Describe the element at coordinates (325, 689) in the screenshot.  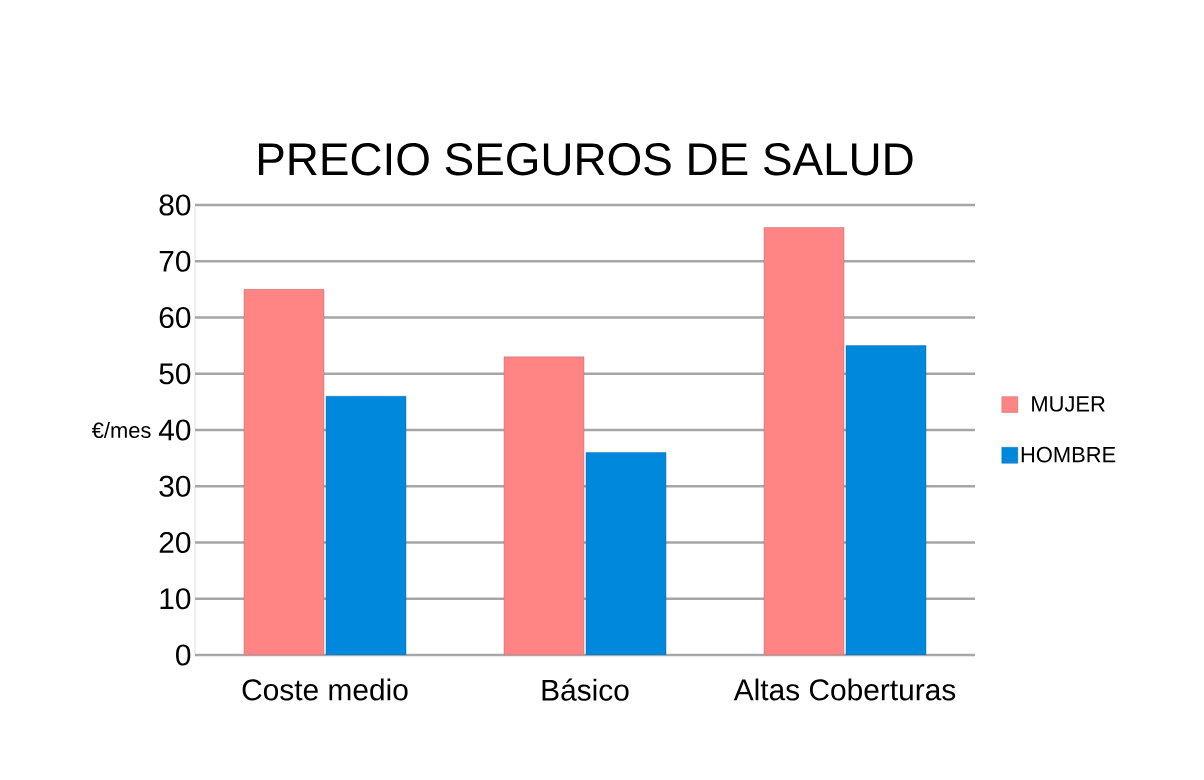
I see `x-tick-label: Coste medio` at that location.